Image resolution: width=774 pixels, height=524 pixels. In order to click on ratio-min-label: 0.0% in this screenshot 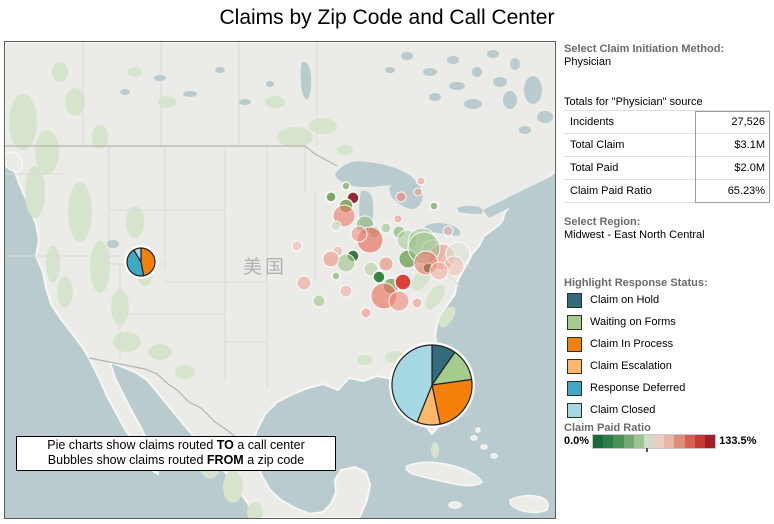, I will do `click(577, 441)`.